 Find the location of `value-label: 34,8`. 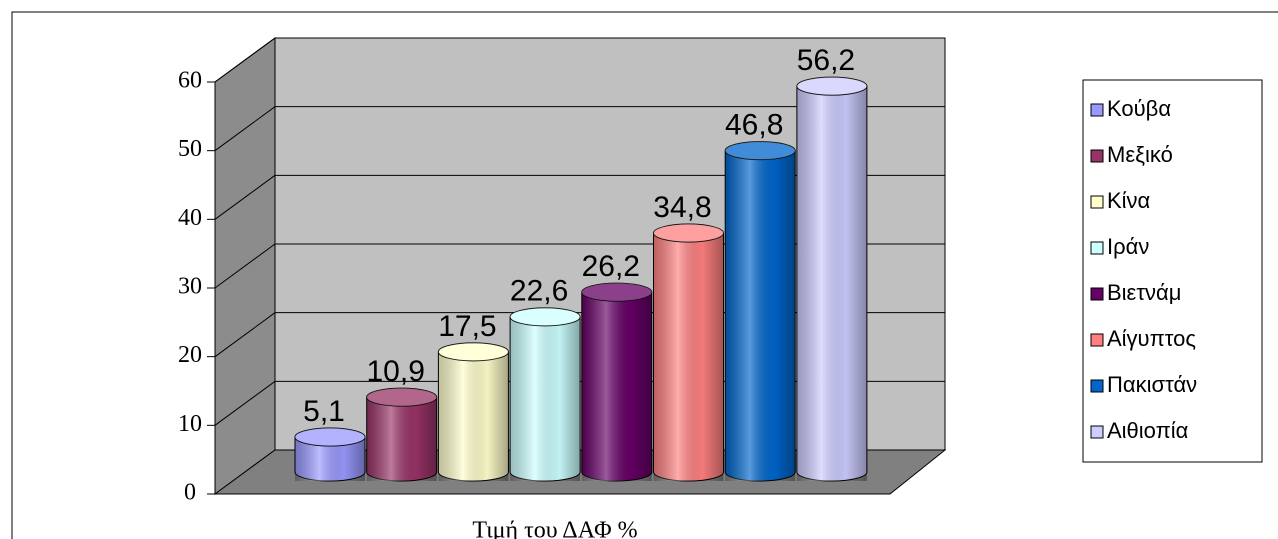

value-label: 34,8 is located at coordinates (682, 207).